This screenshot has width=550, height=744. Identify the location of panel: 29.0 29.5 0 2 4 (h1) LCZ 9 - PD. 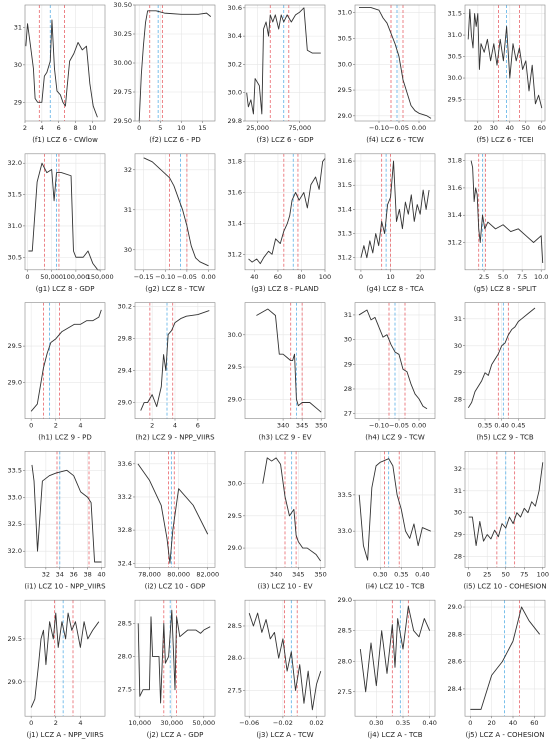
(57, 372).